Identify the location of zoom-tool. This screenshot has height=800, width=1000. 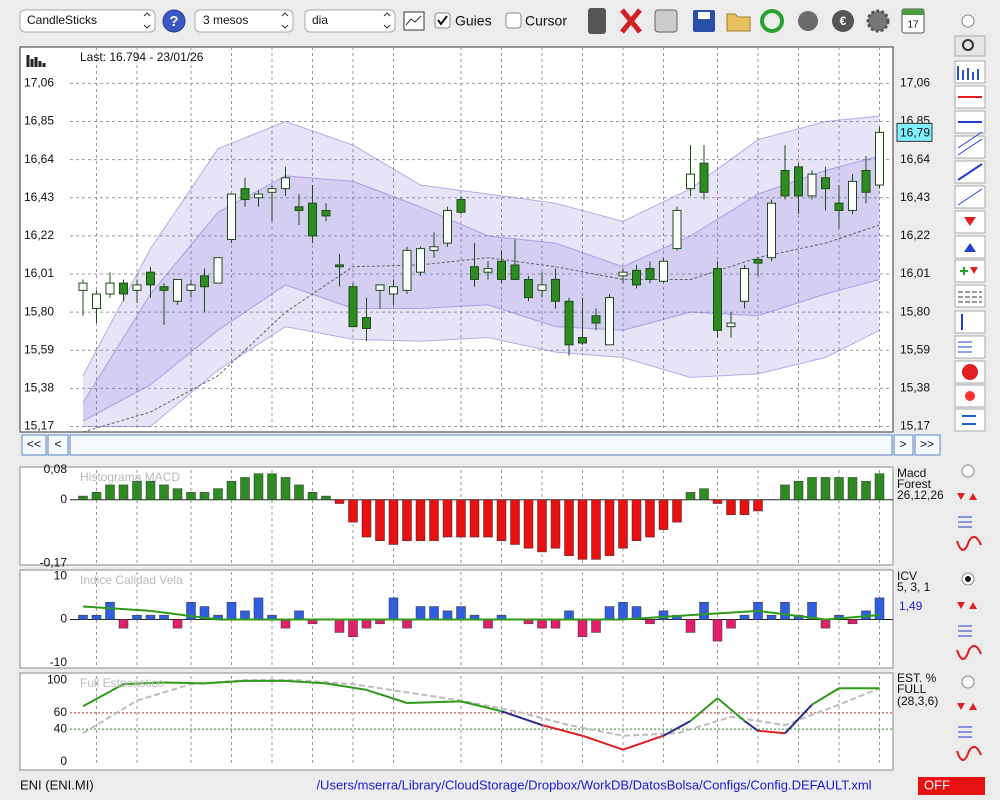
(970, 46).